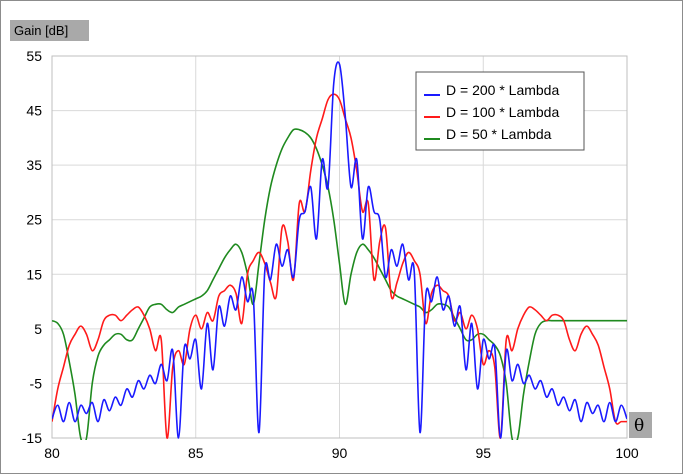 This screenshot has width=683, height=474. I want to click on legend-box, so click(500, 111).